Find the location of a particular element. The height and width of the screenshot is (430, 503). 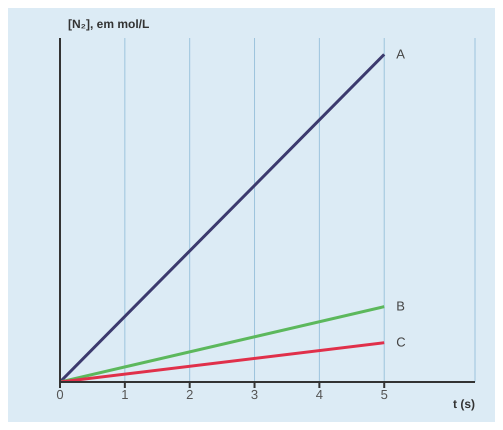

y-axis-title: [N₂], em mol/L is located at coordinates (109, 24).